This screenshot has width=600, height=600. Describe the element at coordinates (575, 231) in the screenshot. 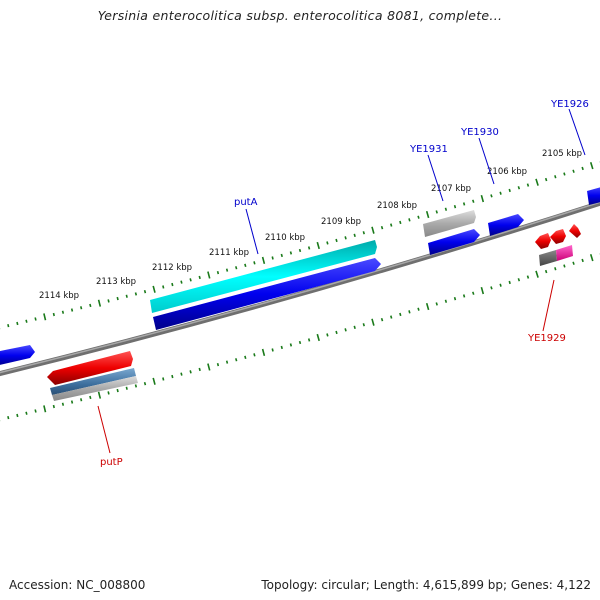

I see `YE1929-cds-c` at that location.